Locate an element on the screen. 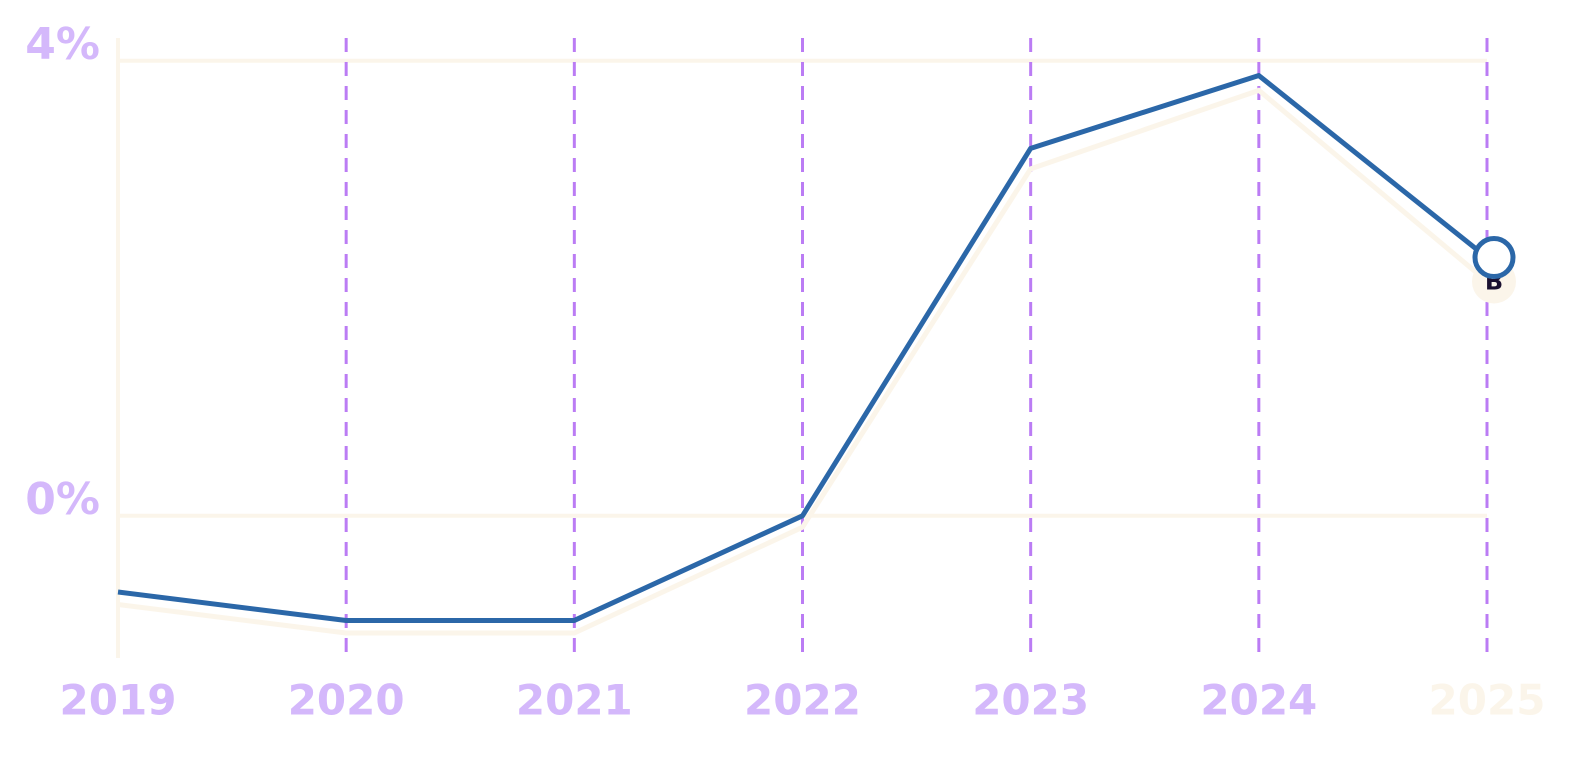 This screenshot has width=1592, height=782. x-tick-label: 2024 is located at coordinates (1258, 700).